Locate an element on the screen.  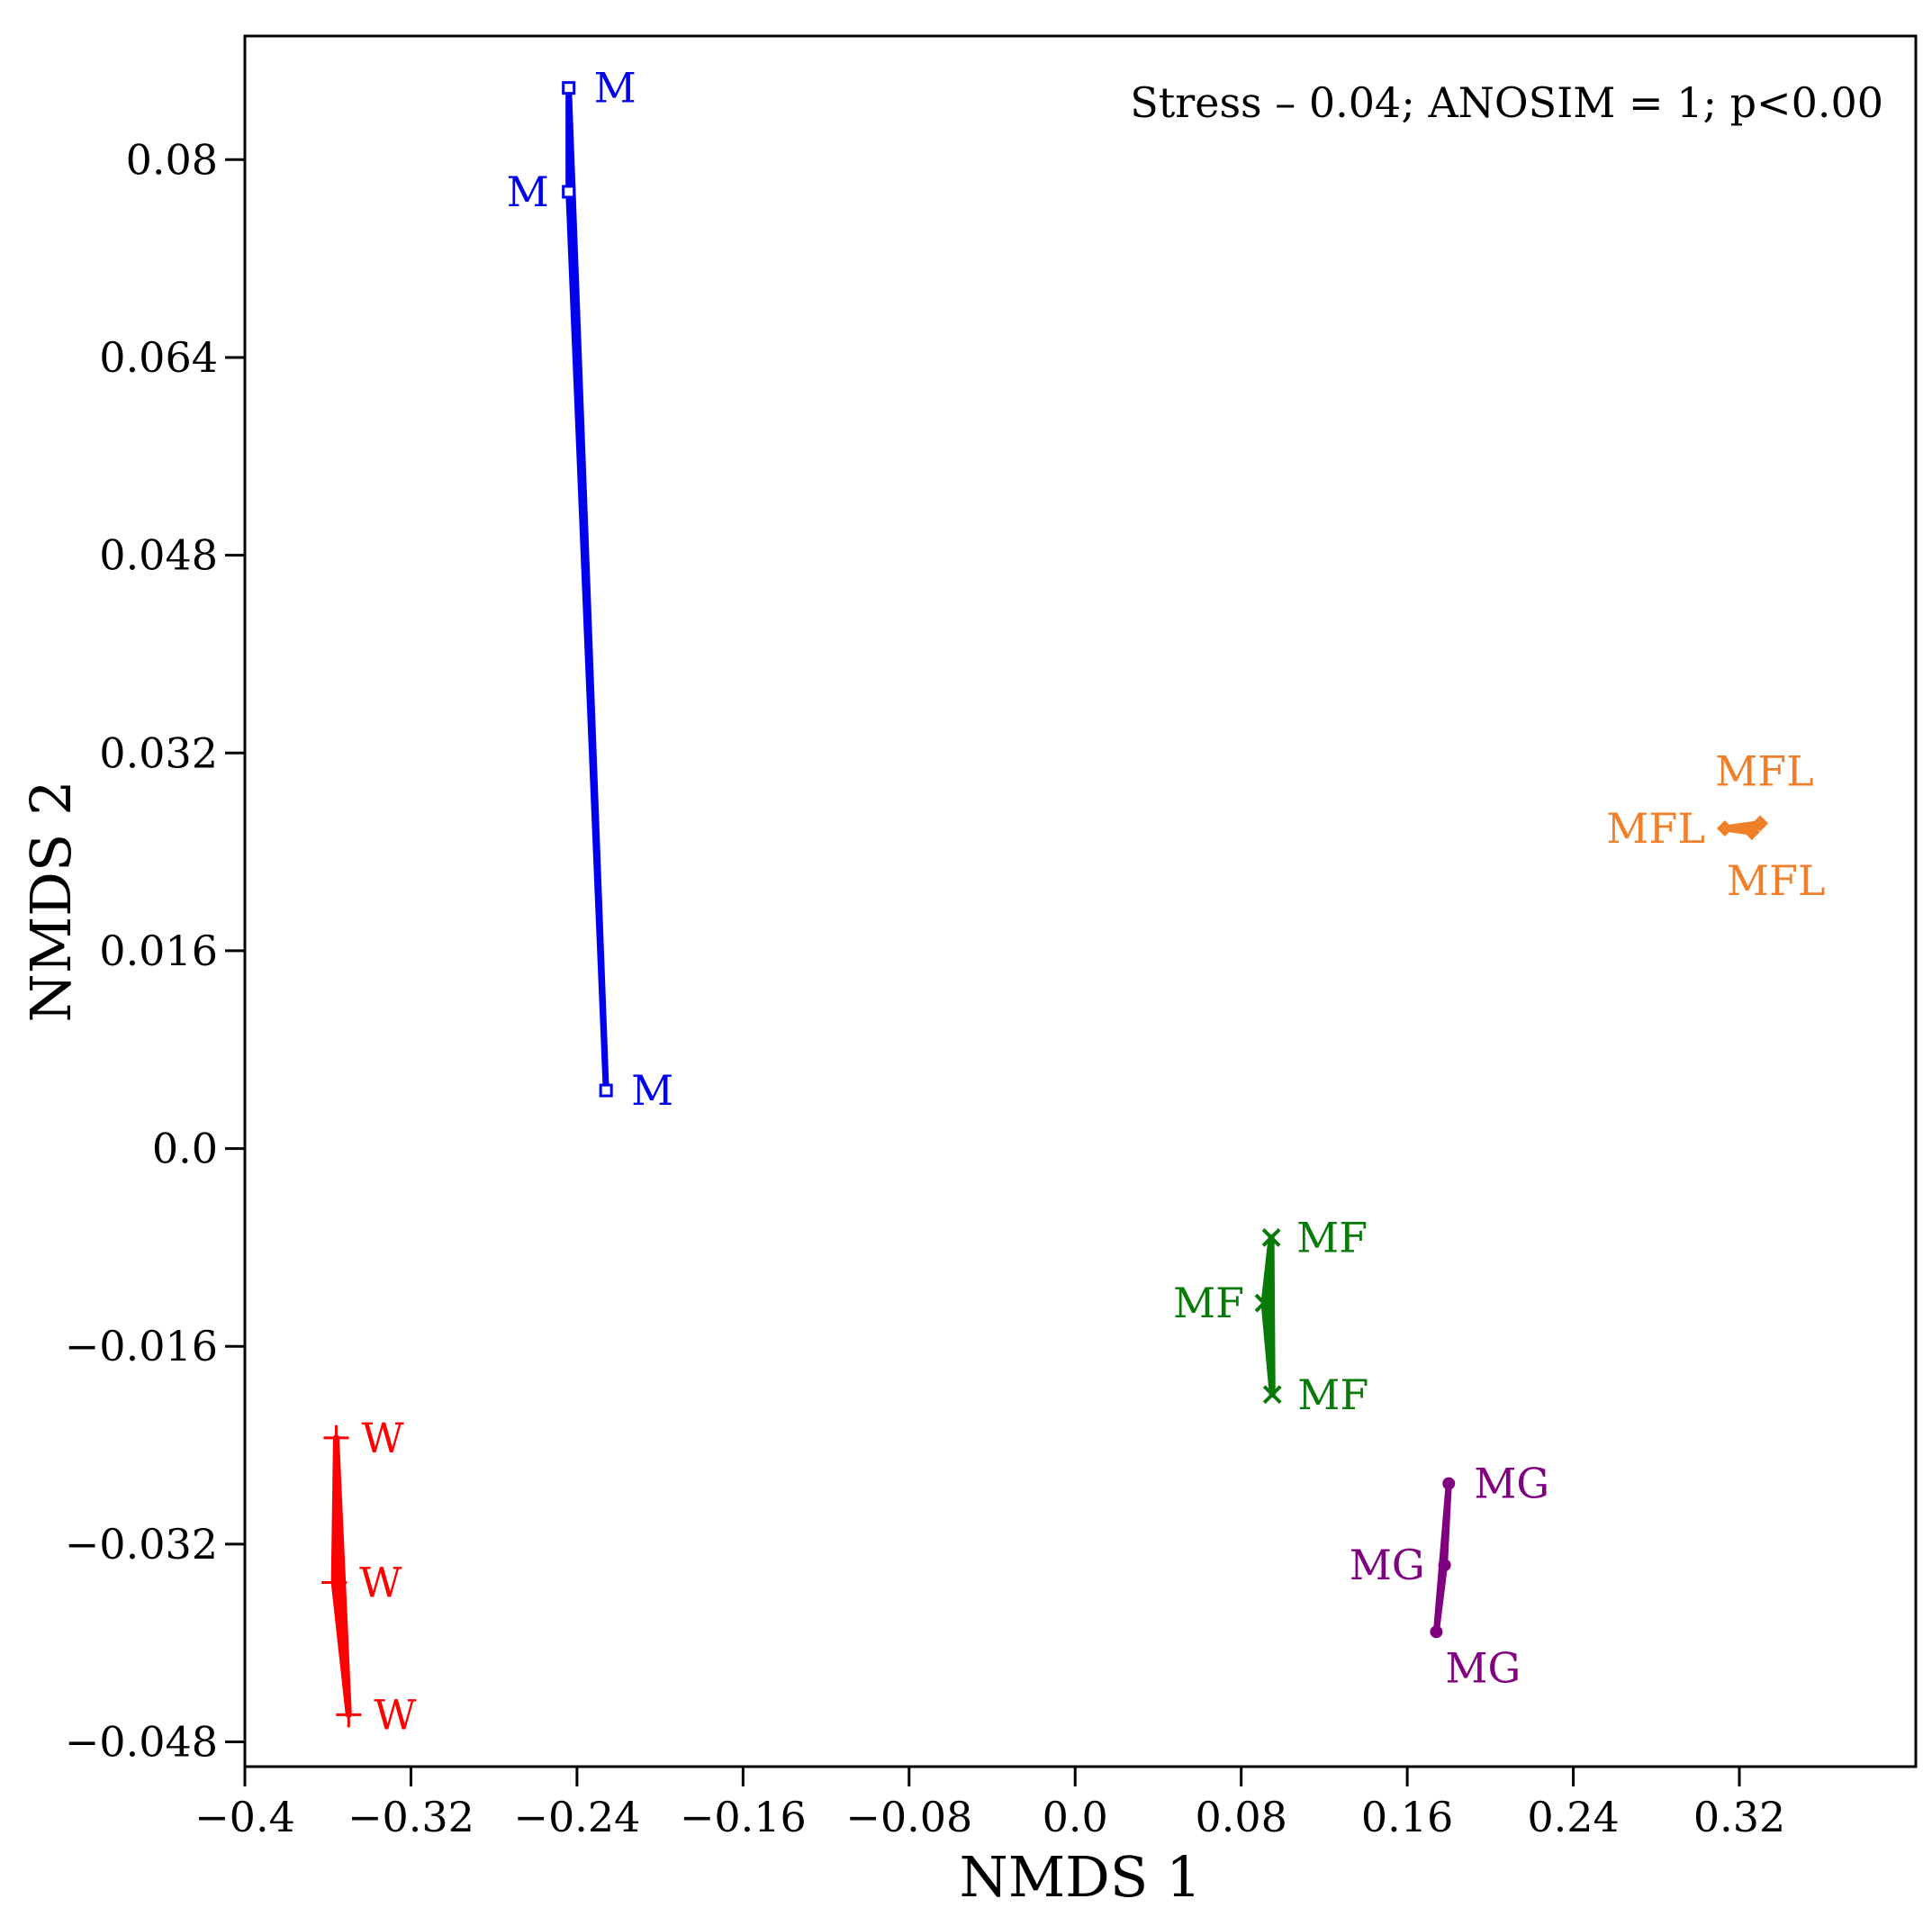
y-tick-label: 0.032 is located at coordinates (158, 752).